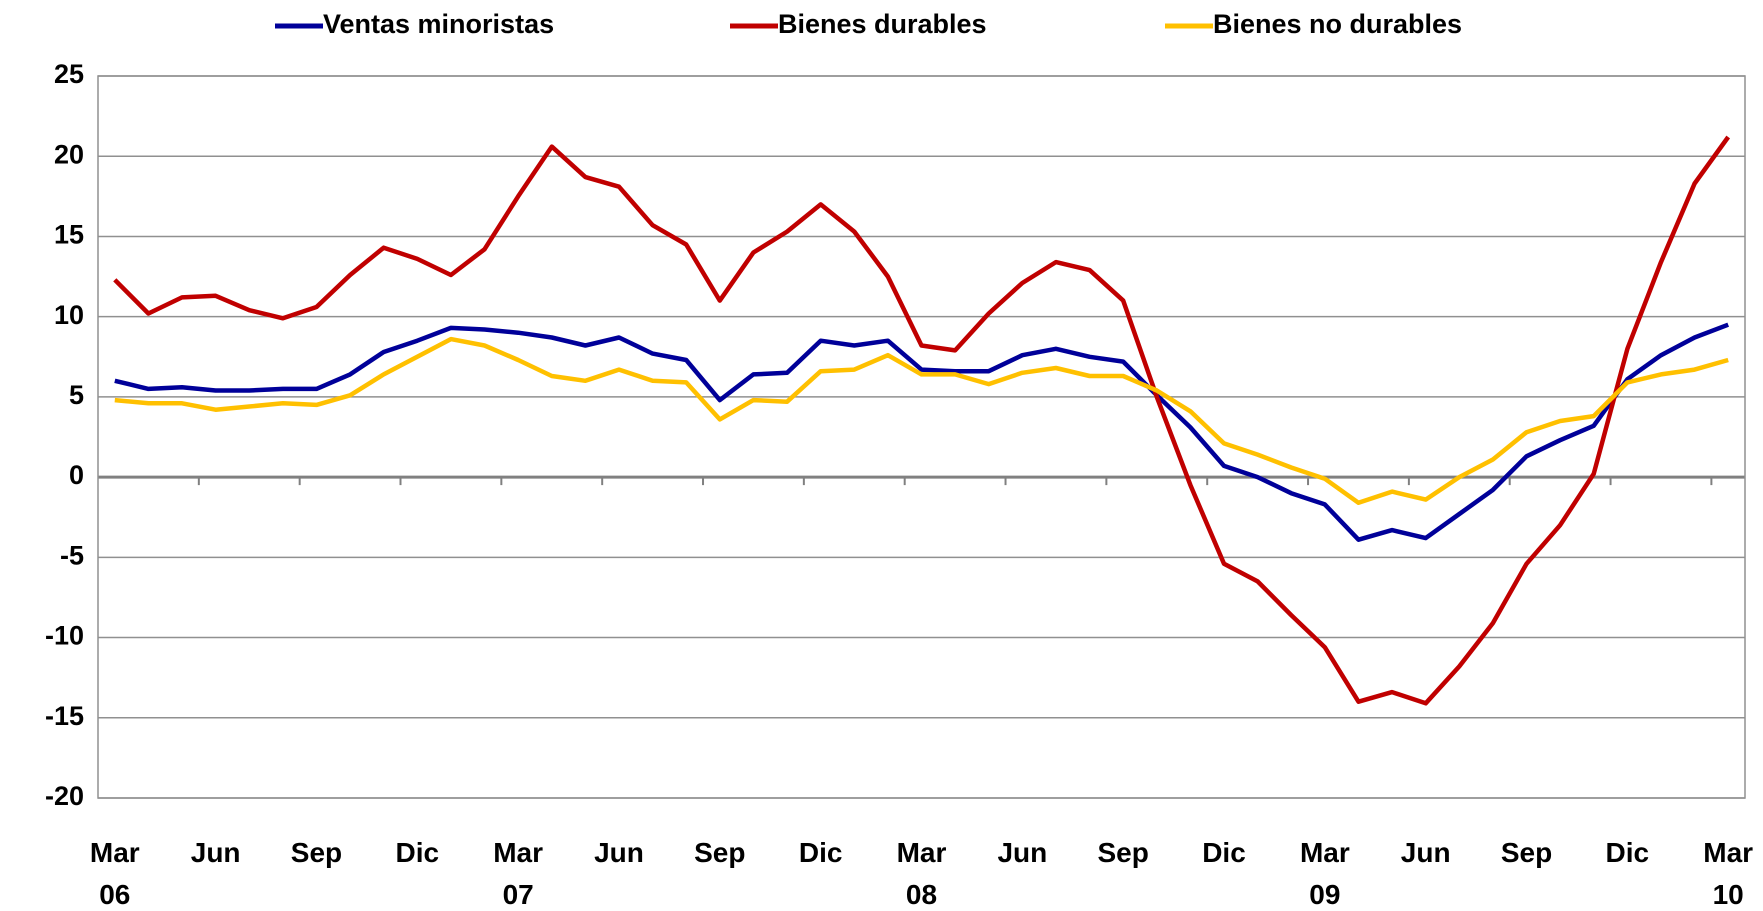  What do you see at coordinates (69, 315) in the screenshot?
I see `y-tick-label: 10` at bounding box center [69, 315].